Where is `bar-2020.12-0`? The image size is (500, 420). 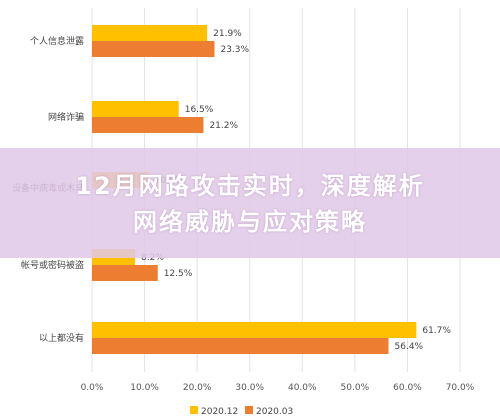 bar-2020.12-0 is located at coordinates (150, 33).